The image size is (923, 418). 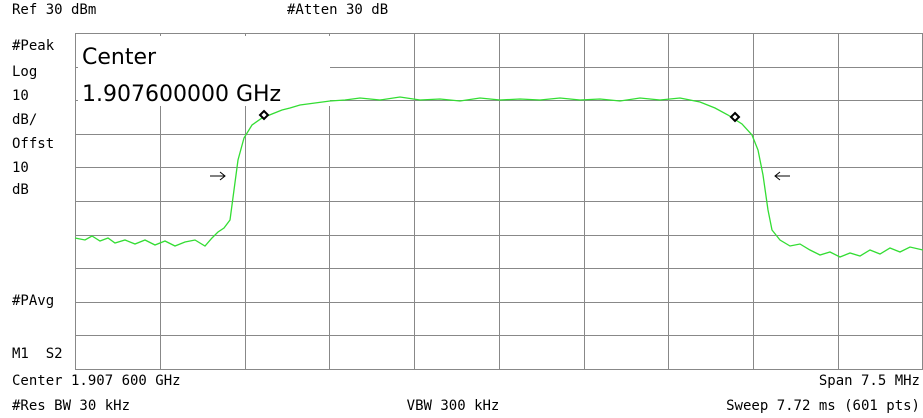 What do you see at coordinates (24, 72) in the screenshot?
I see `left-label: Log` at bounding box center [24, 72].